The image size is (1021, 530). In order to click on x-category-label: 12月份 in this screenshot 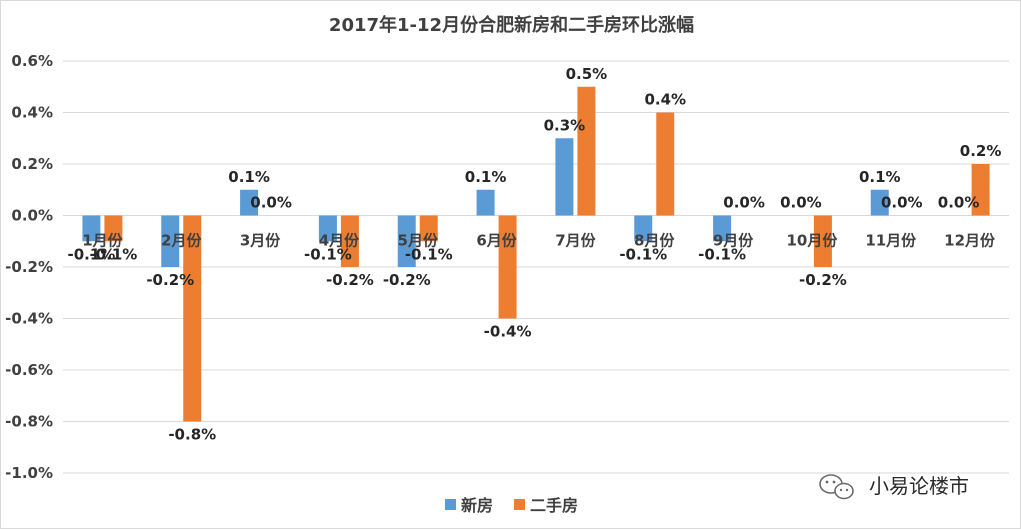, I will do `click(970, 241)`.